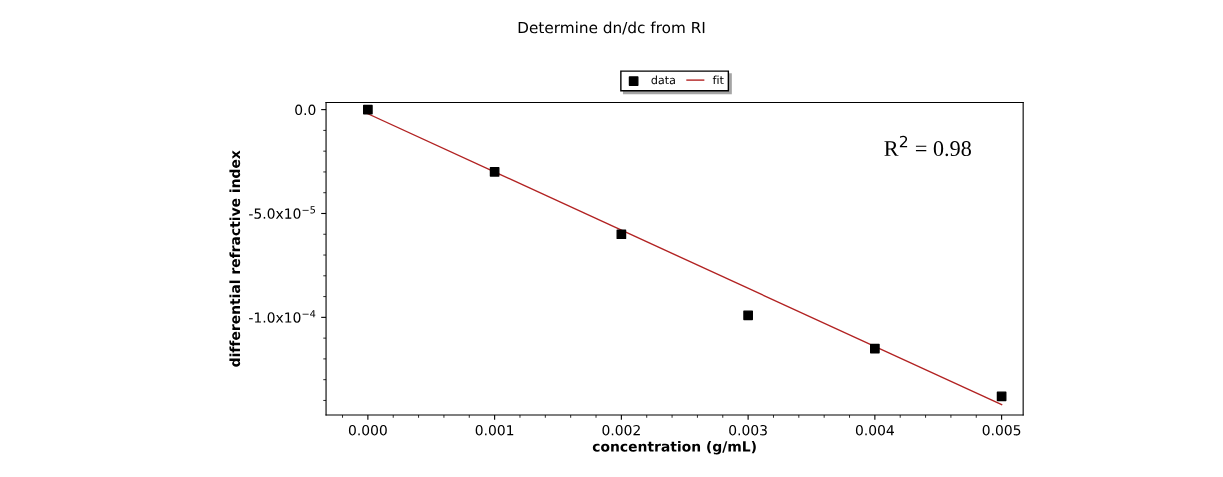 This screenshot has height=477, width=1223. Describe the element at coordinates (874, 430) in the screenshot. I see `x-tick-label: 0.004` at that location.